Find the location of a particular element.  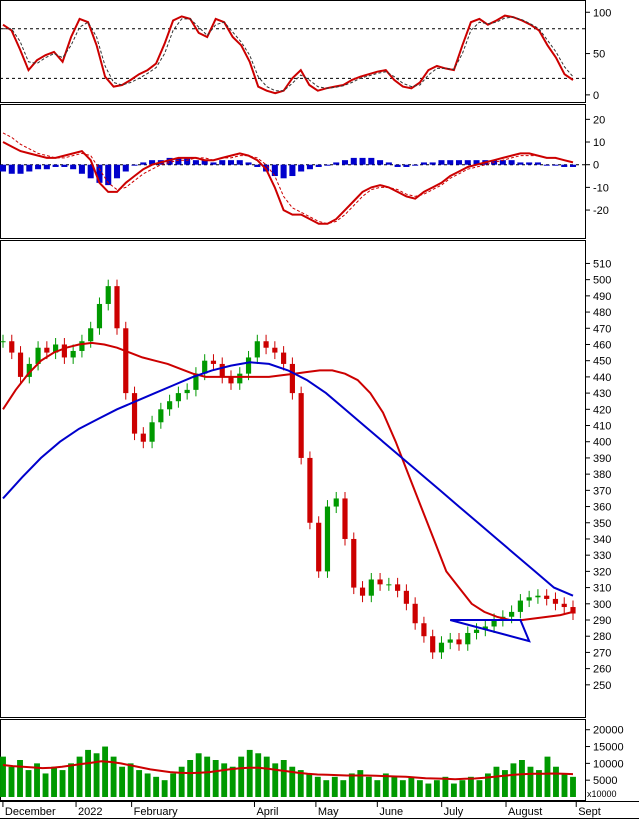

price-tick-label: 460 is located at coordinates (602, 345).